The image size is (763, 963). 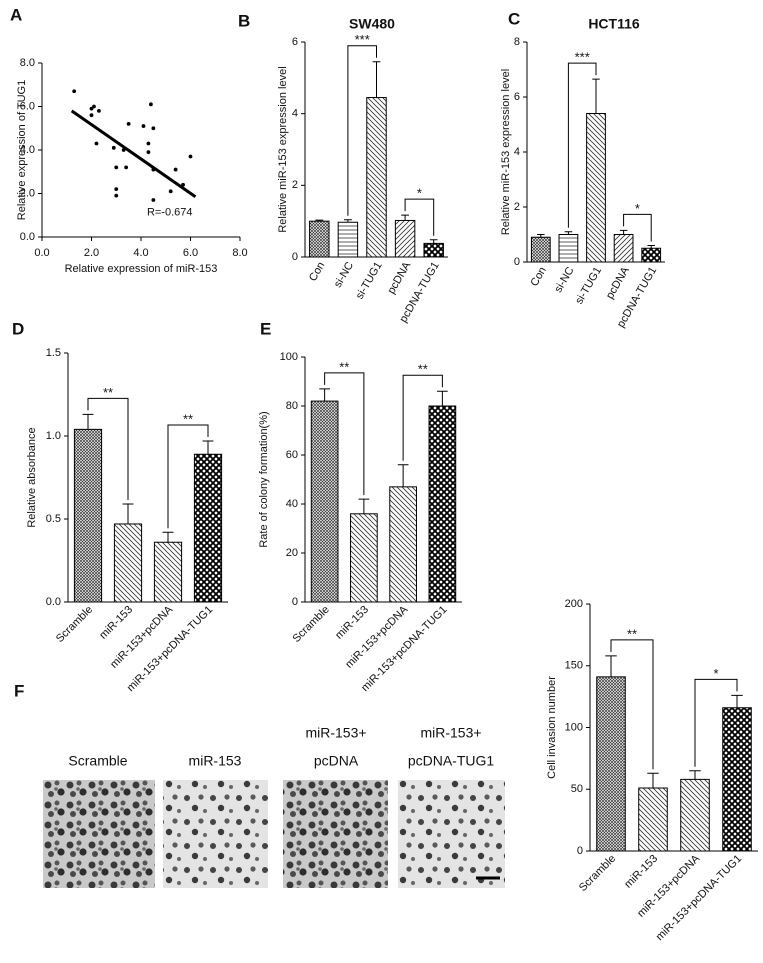 What do you see at coordinates (538, 276) in the screenshot?
I see `x-tick-label: Con` at bounding box center [538, 276].